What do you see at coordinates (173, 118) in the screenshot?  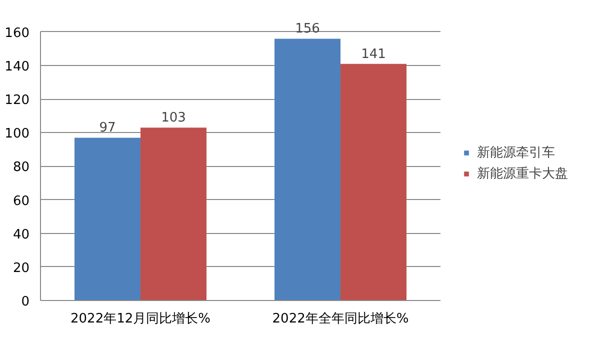 I see `data-label: 103` at bounding box center [173, 118].